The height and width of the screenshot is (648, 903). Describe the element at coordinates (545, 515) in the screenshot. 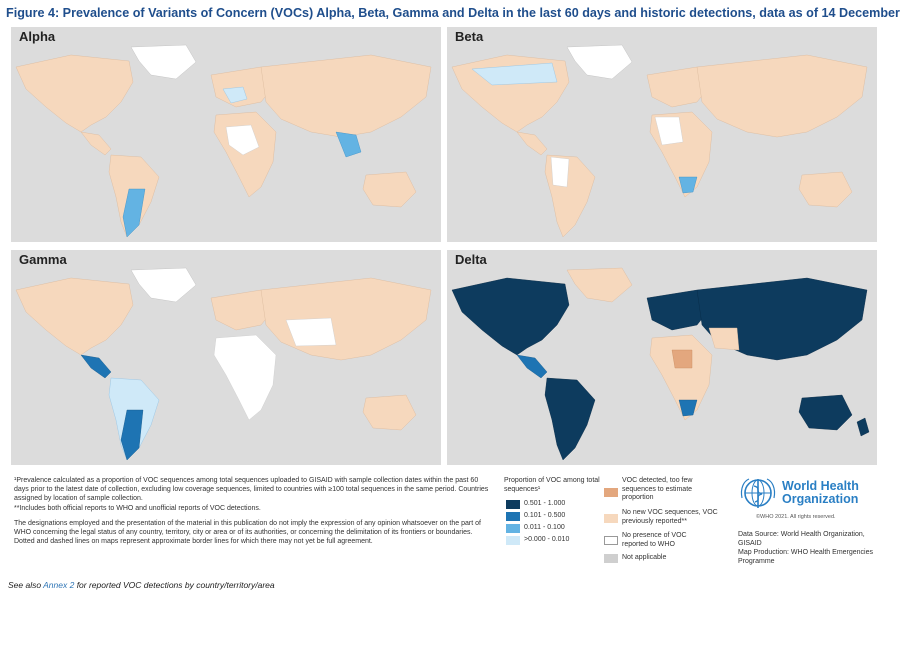

I see `legend-label-0101: 0.101 - 0.500` at that location.